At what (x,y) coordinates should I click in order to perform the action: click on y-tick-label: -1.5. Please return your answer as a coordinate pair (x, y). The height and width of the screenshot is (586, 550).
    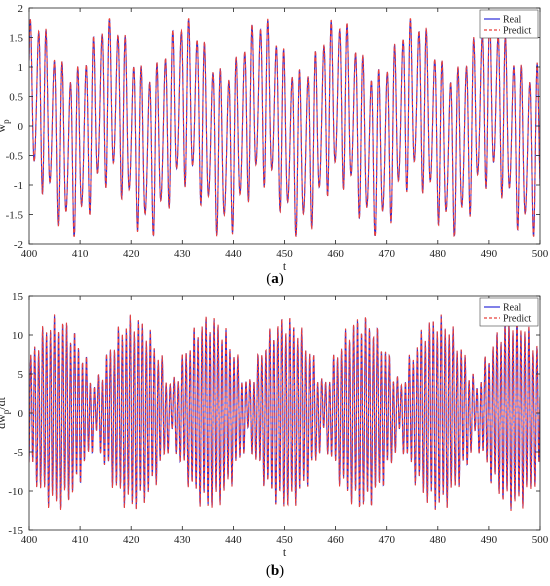
    Looking at the image, I should click on (15, 216).